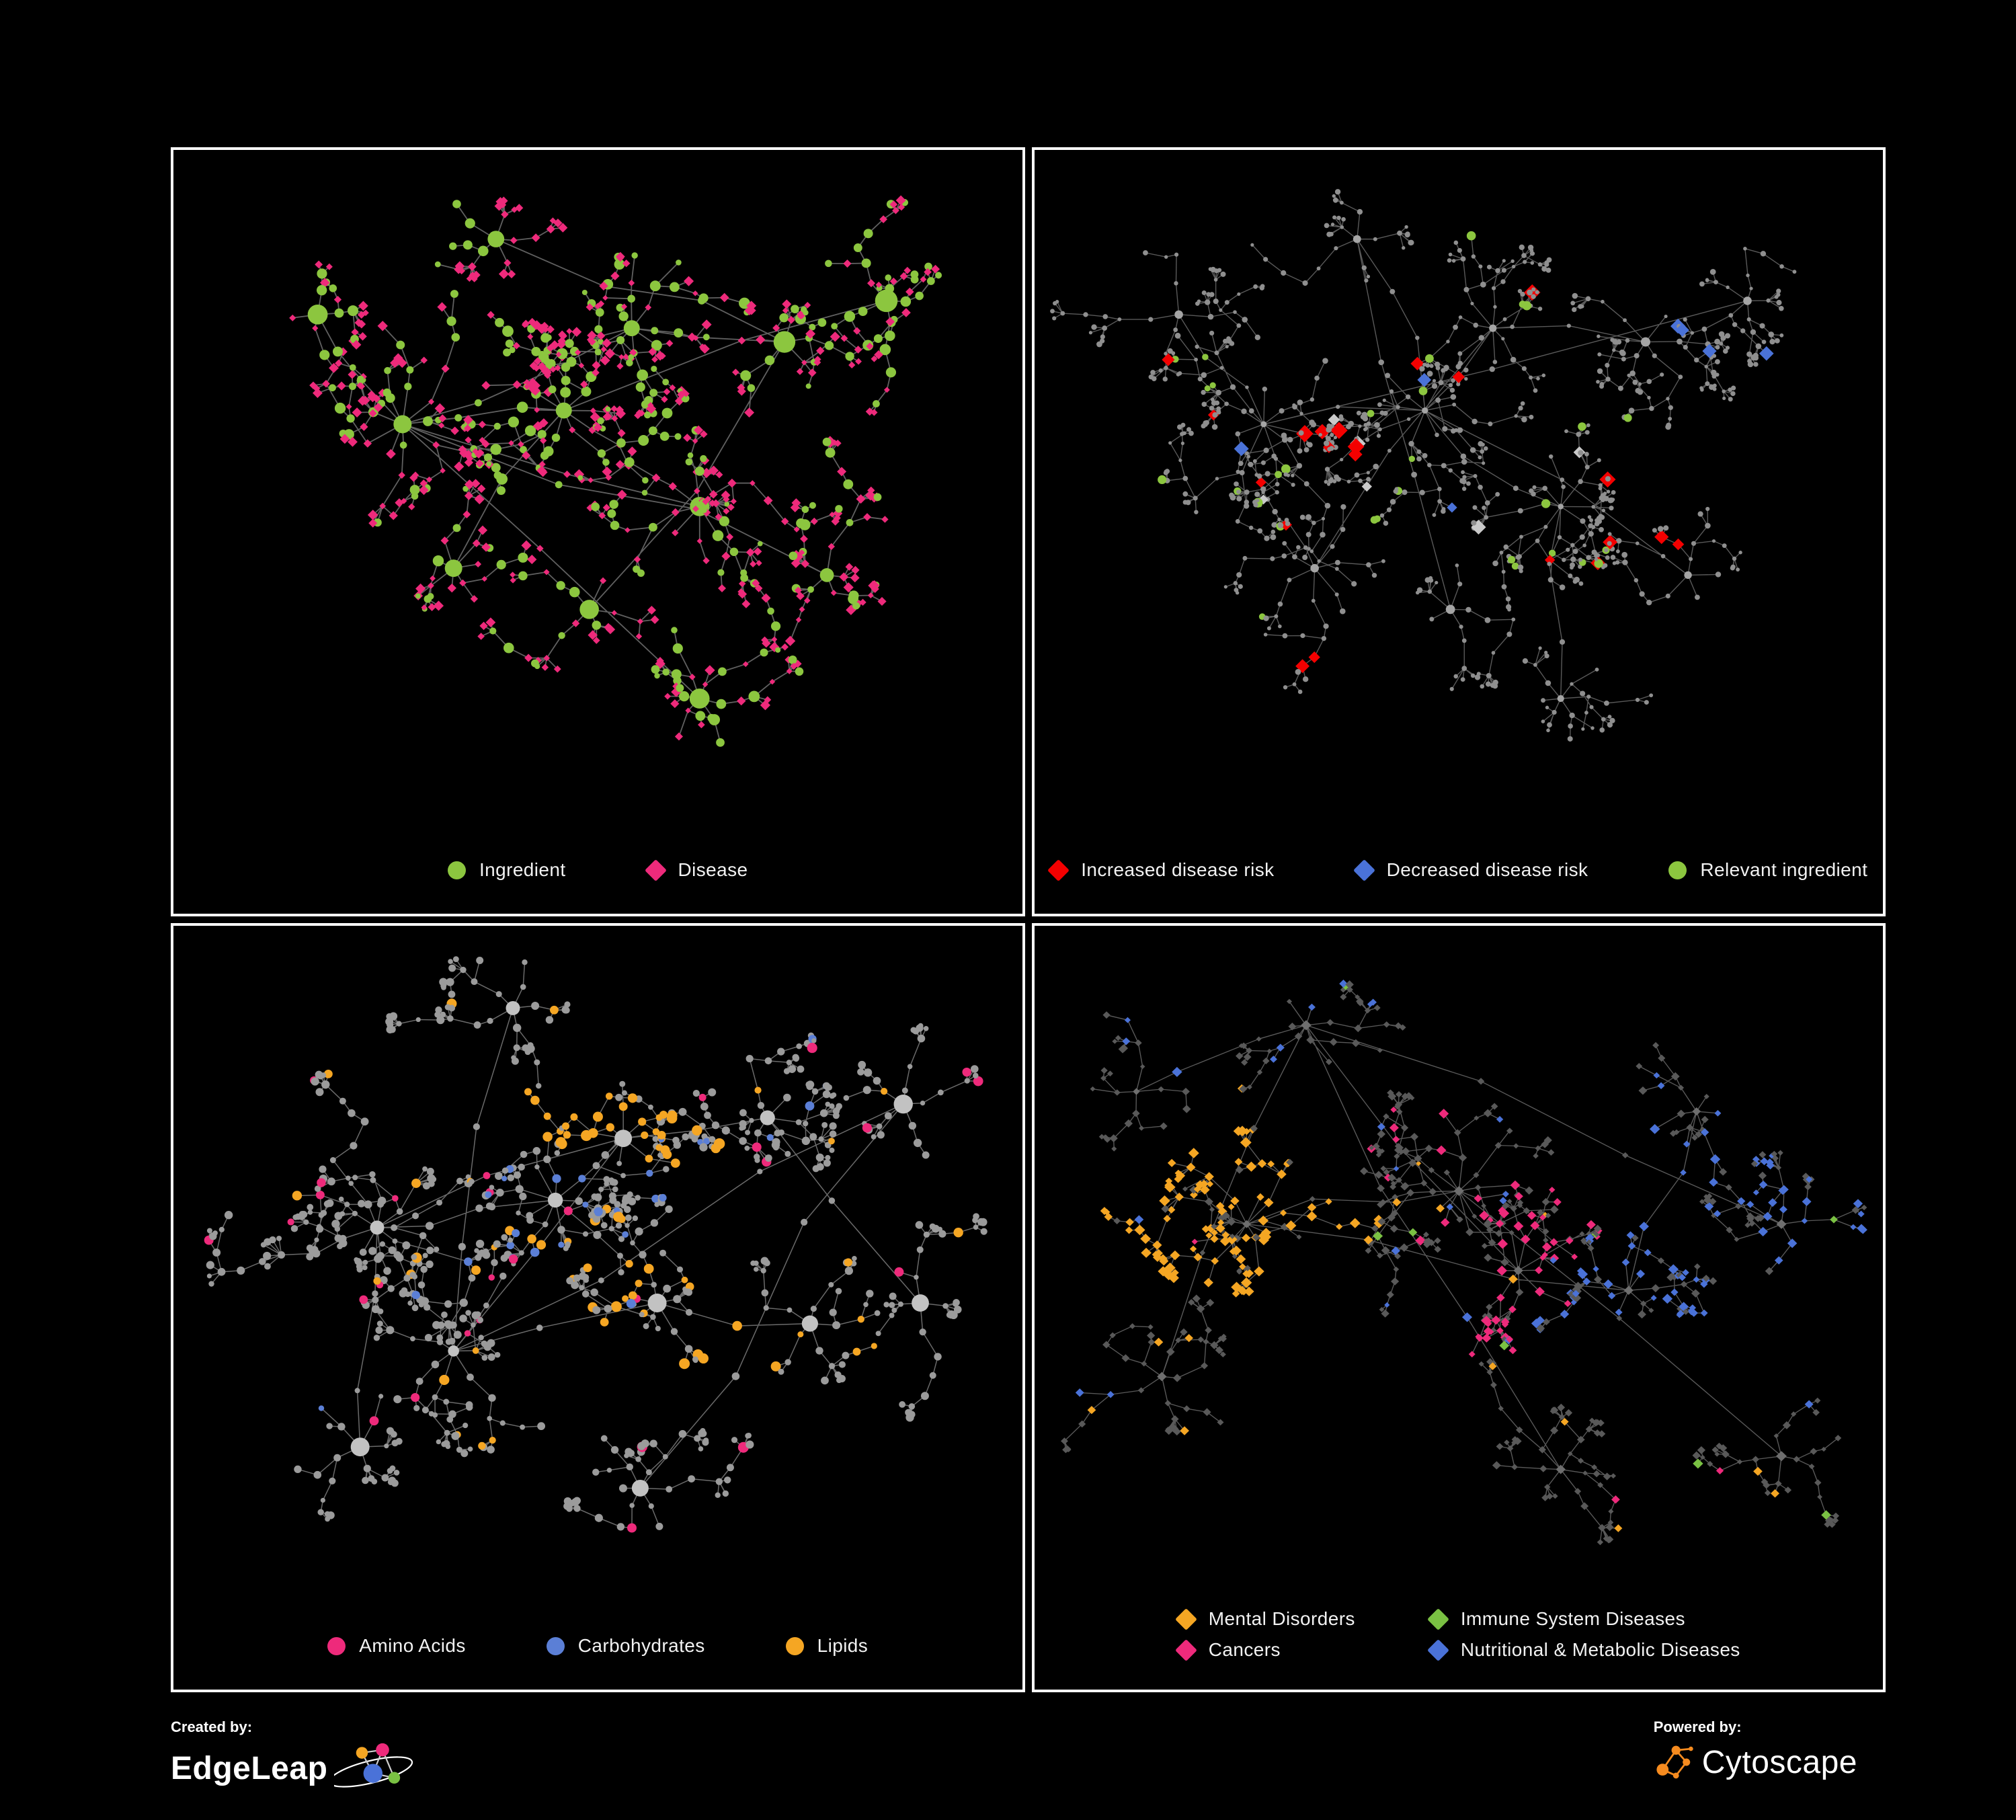  Describe the element at coordinates (1779, 1762) in the screenshot. I see `brand-cytoscape: Cytoscape` at that location.